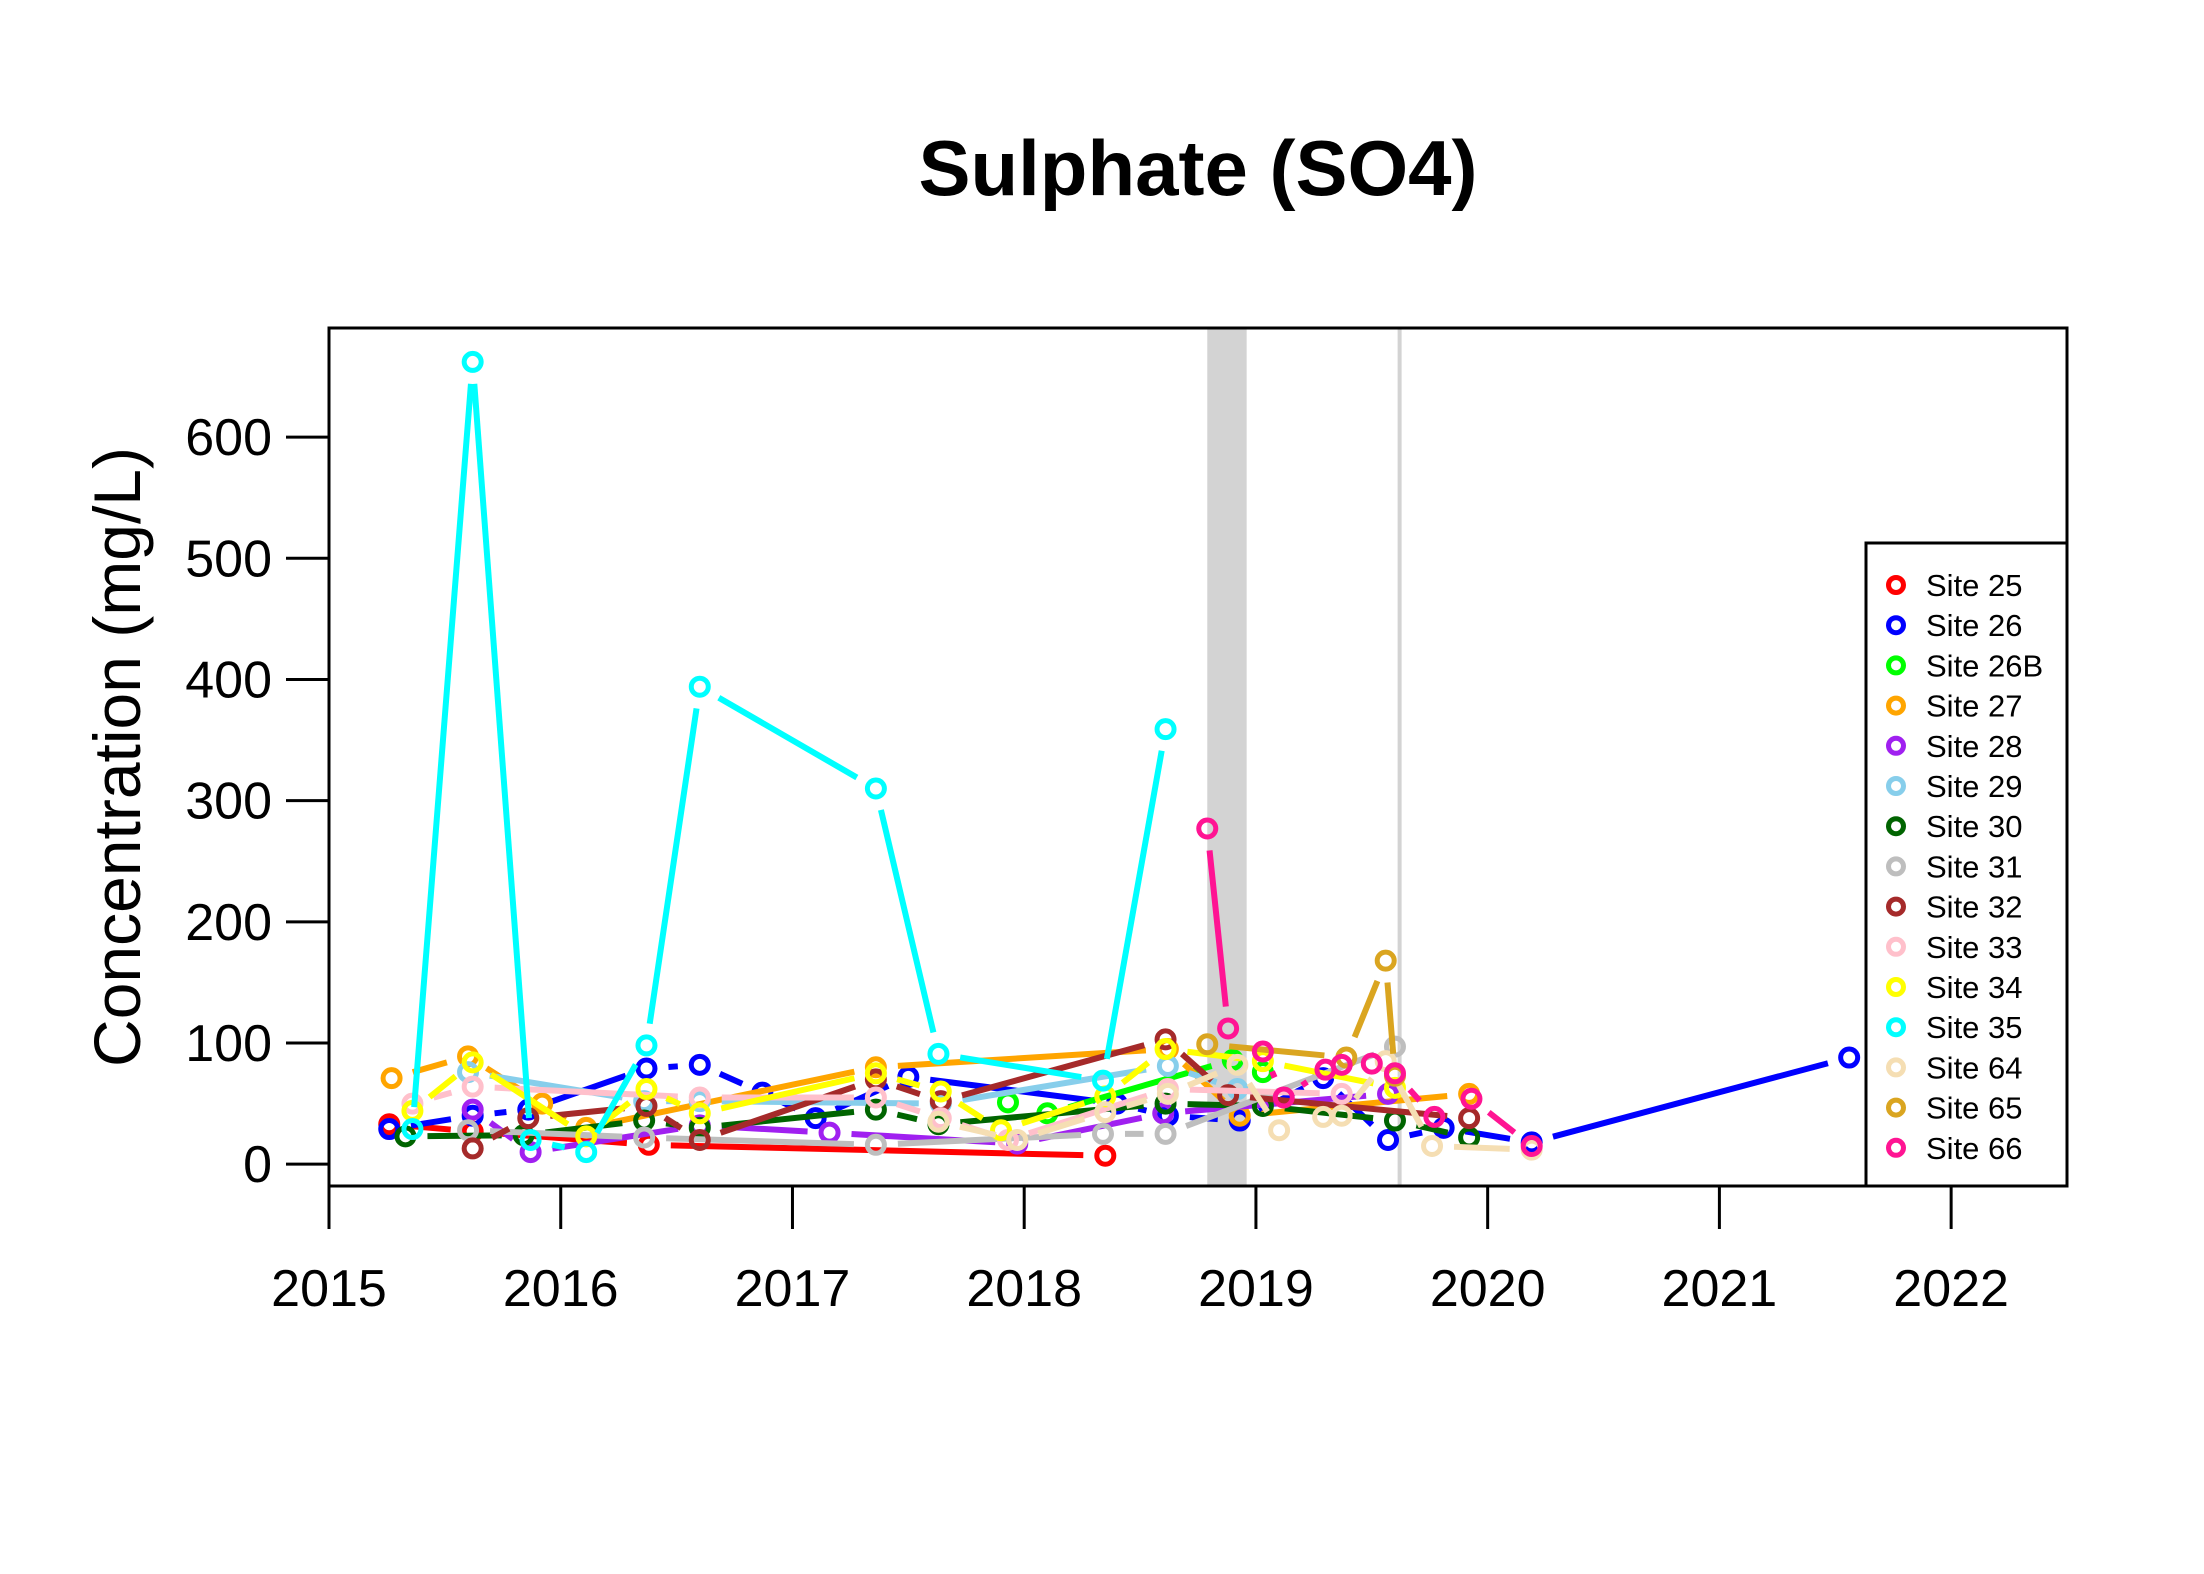 This screenshot has width=2204, height=1574. I want to click on y-tick-label: 400, so click(228, 680).